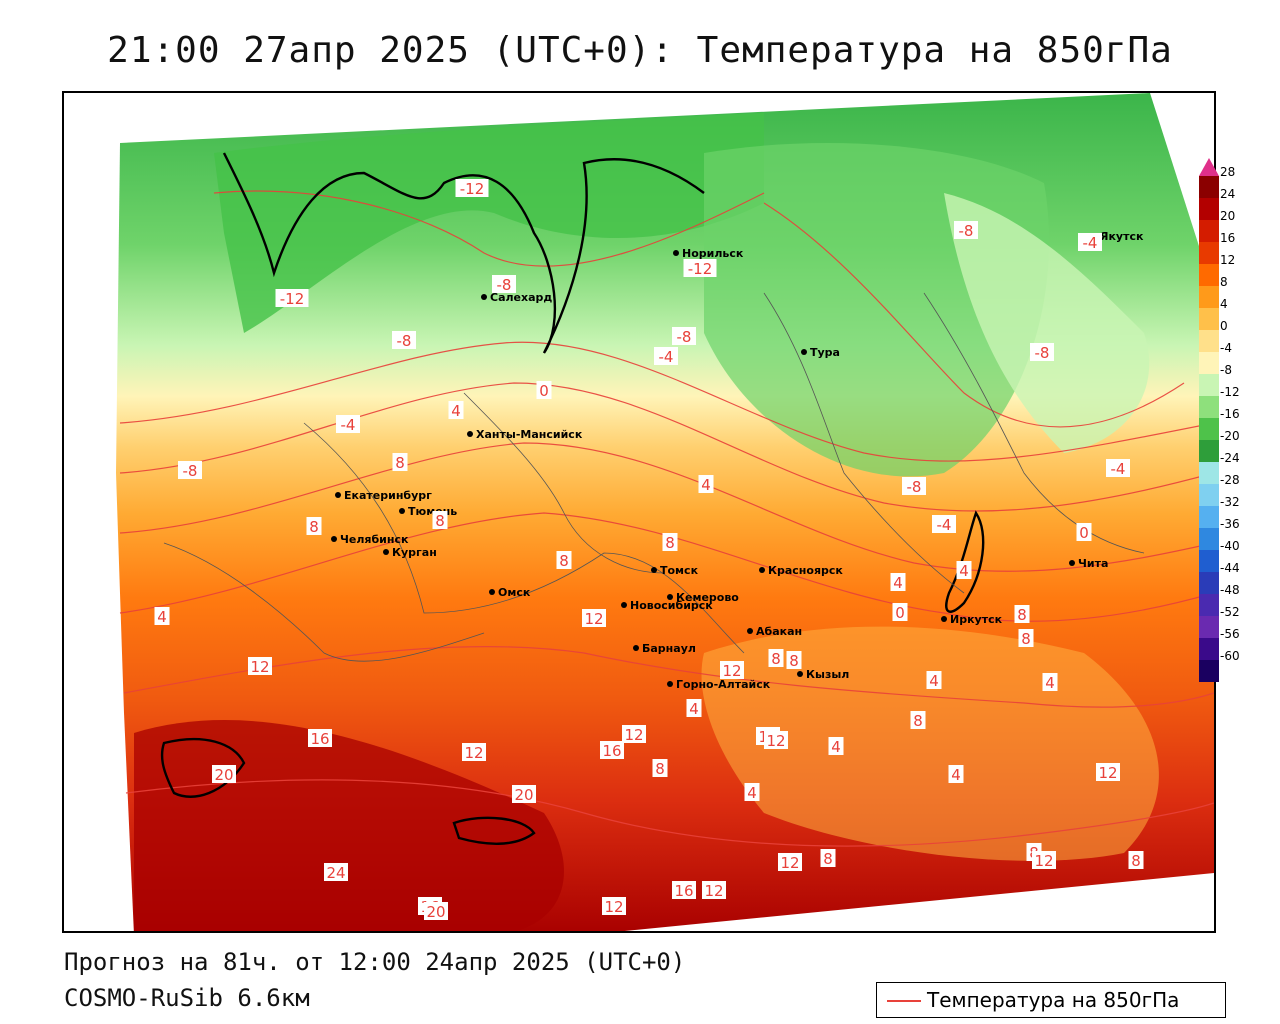 The width and height of the screenshot is (1280, 1024). What do you see at coordinates (435, 912) in the screenshot?
I see `isotherm-value: 20` at bounding box center [435, 912].